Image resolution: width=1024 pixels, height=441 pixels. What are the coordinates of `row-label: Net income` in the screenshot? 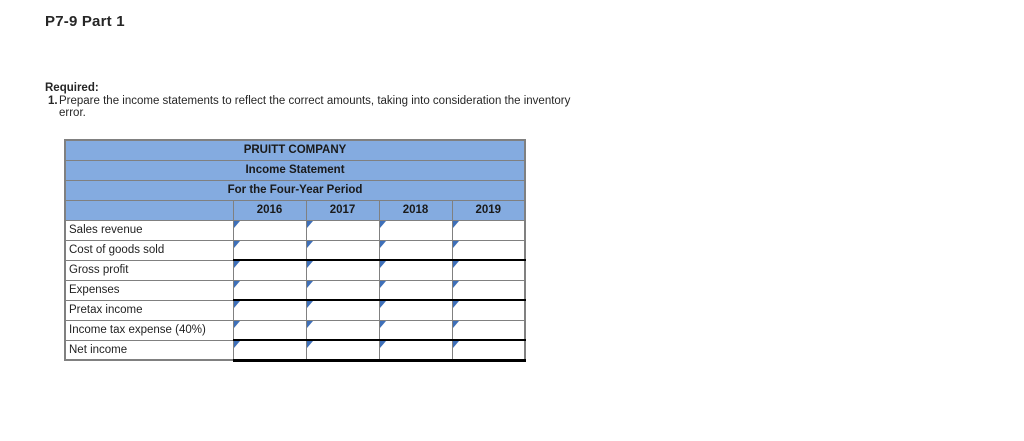 It's located at (149, 350).